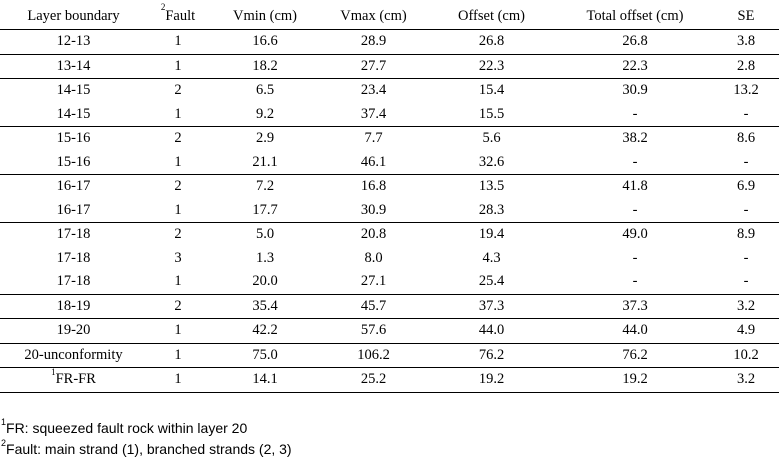 This screenshot has width=783, height=466. What do you see at coordinates (265, 355) in the screenshot?
I see `cell-vmin: 75.0` at bounding box center [265, 355].